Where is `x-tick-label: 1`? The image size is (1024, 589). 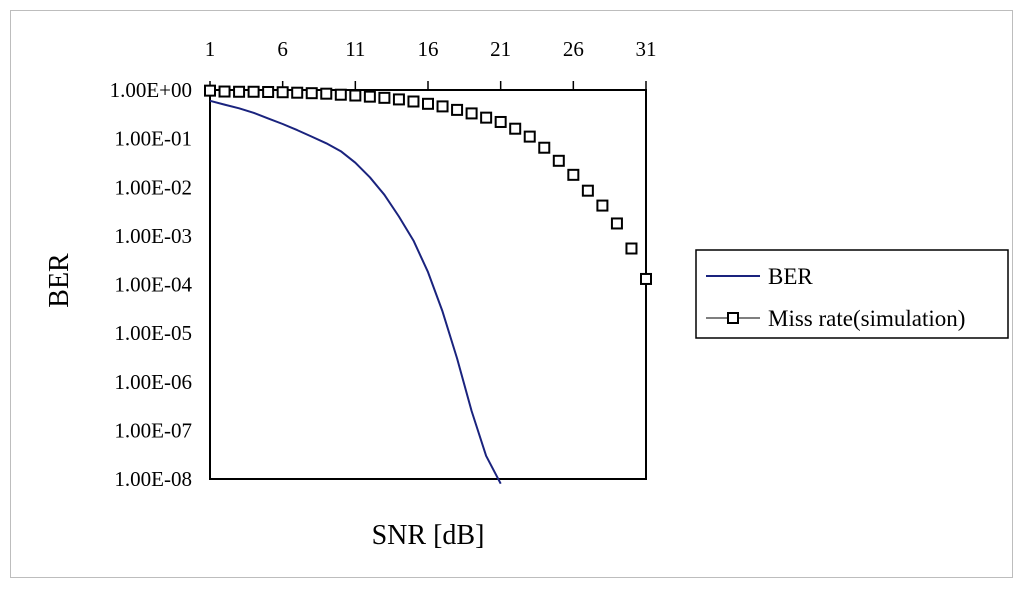
x-tick-label: 1 is located at coordinates (210, 49).